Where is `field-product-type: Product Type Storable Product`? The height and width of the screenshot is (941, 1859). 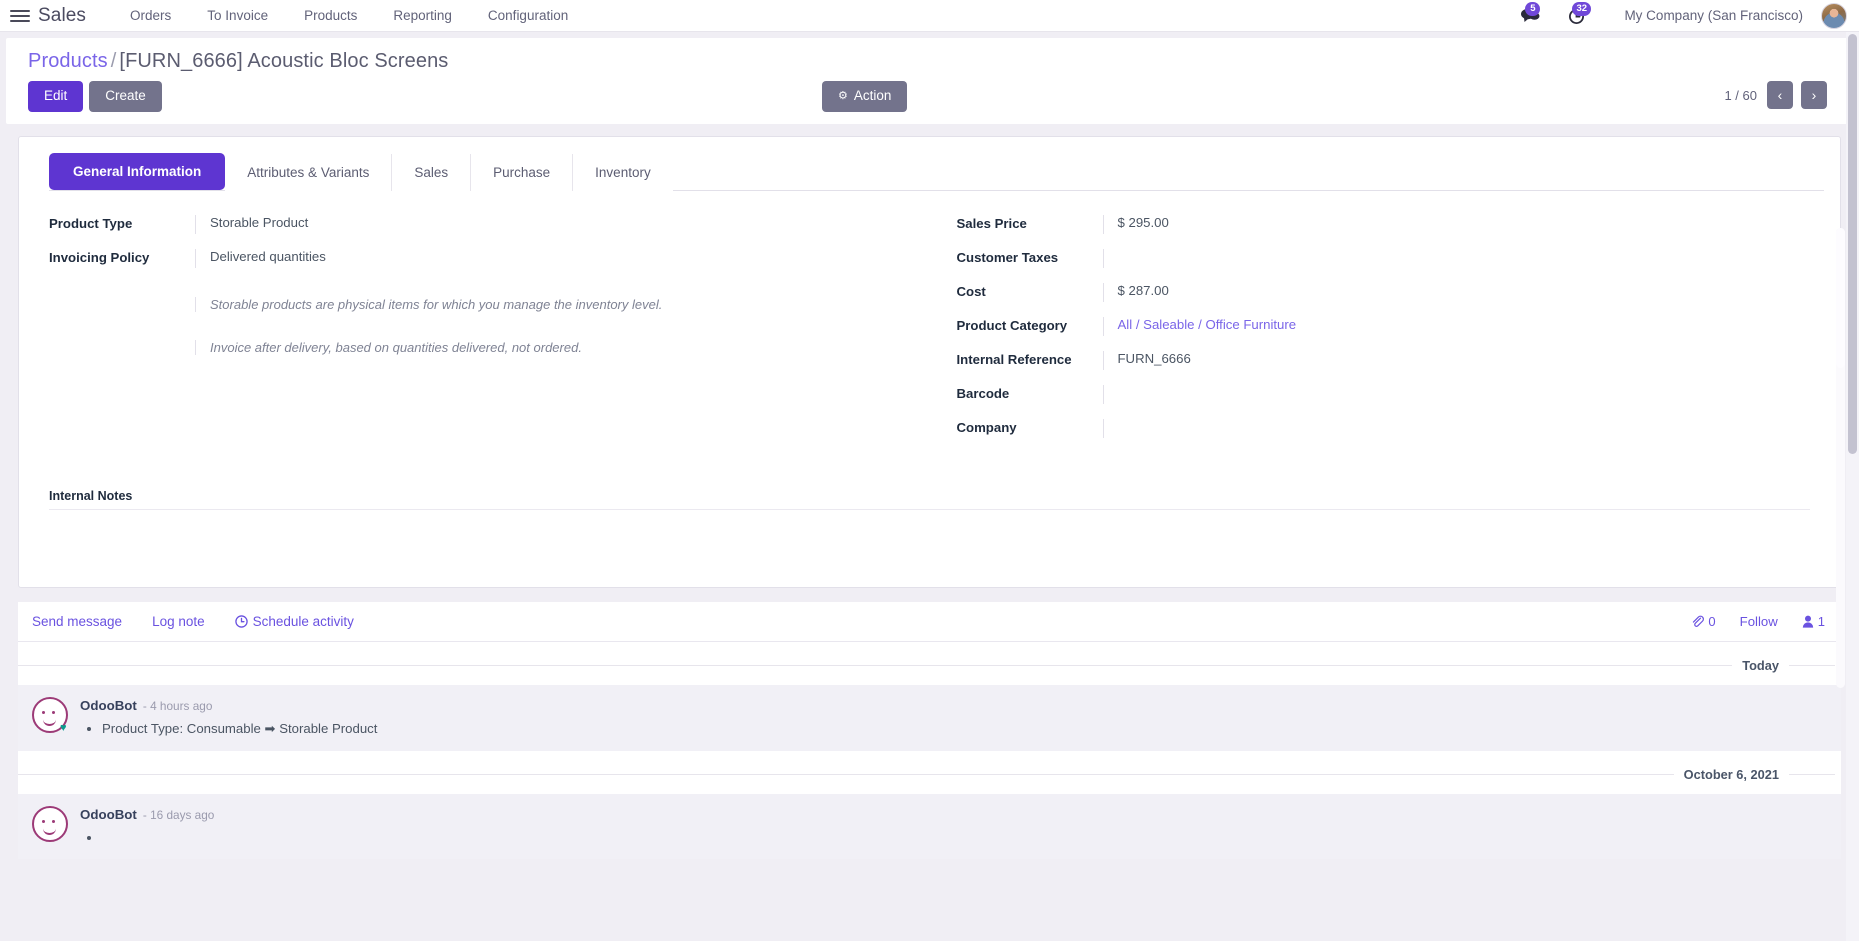 field-product-type: Product Type Storable Product is located at coordinates (478, 224).